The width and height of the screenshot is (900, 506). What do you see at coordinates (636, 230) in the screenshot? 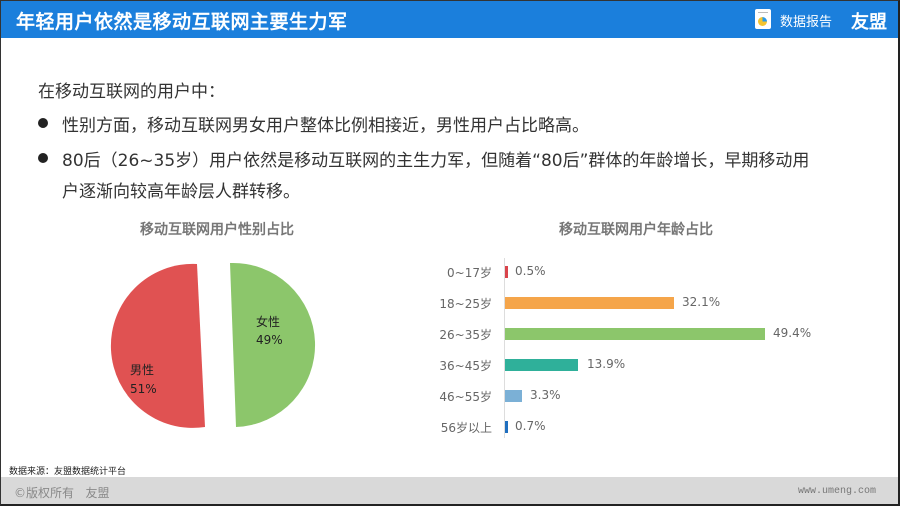
I see `bar-chart-title: 移动互联网用户年龄占比` at bounding box center [636, 230].